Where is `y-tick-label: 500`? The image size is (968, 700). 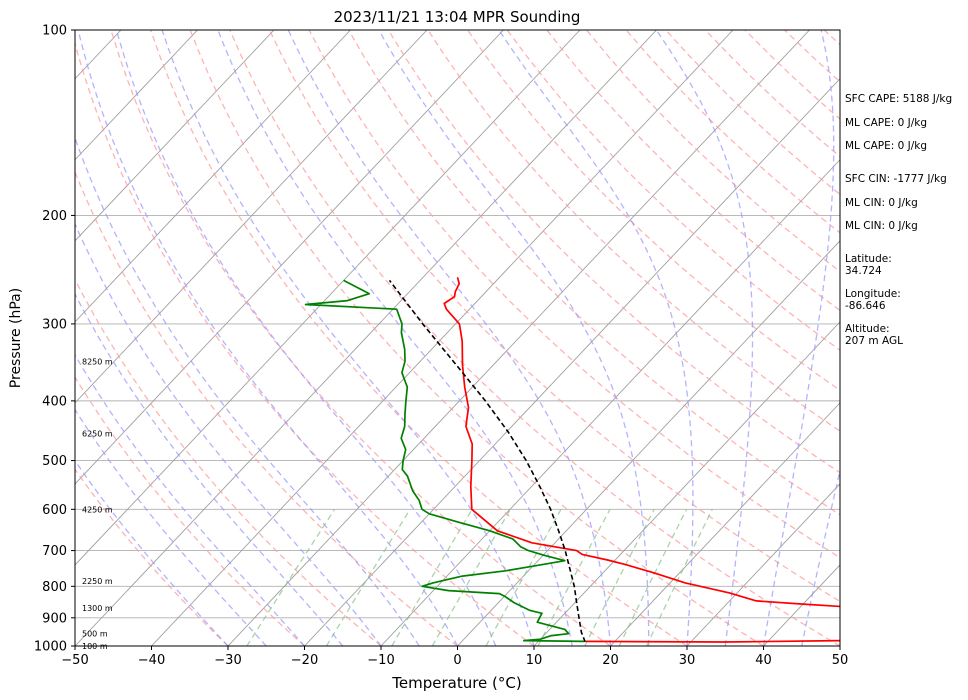
y-tick-label: 500 is located at coordinates (54, 461).